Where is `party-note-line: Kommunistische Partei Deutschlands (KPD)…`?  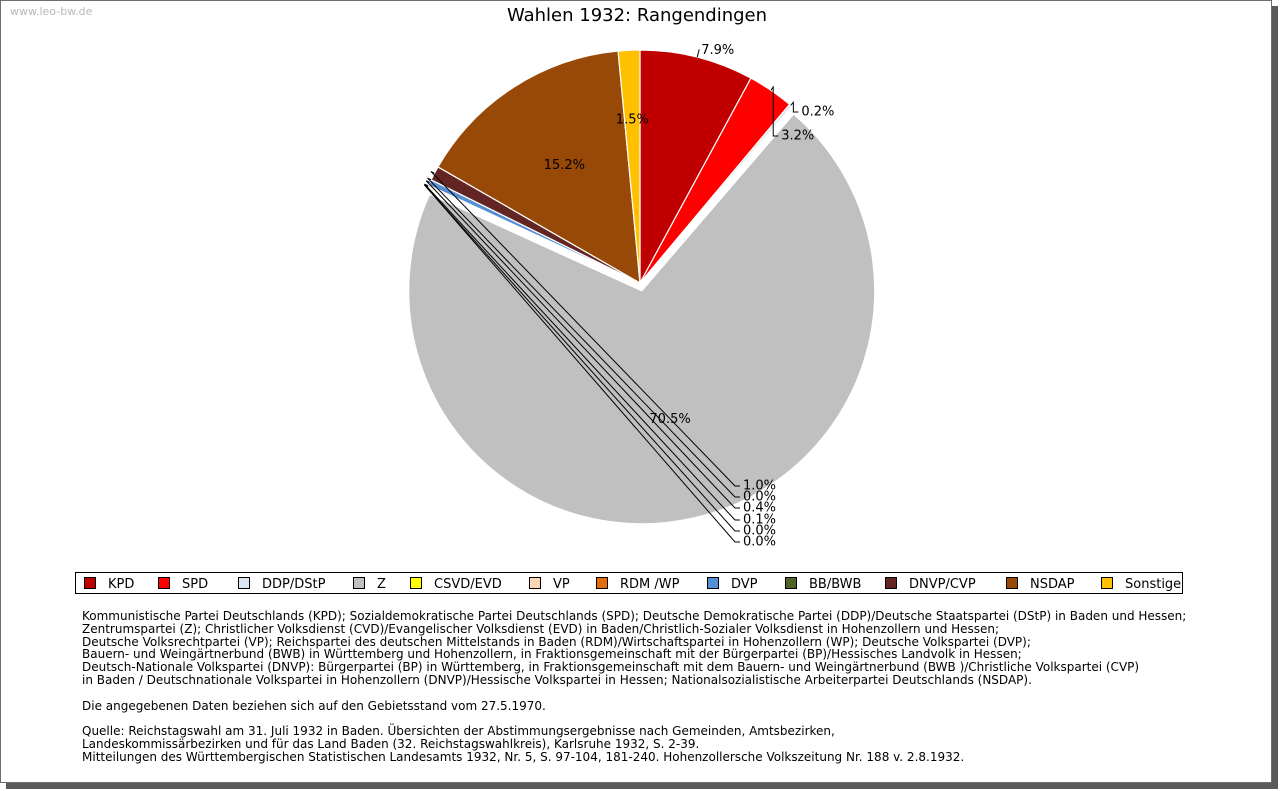 party-note-line: Kommunistische Partei Deutschlands (KPD)… is located at coordinates (634, 616).